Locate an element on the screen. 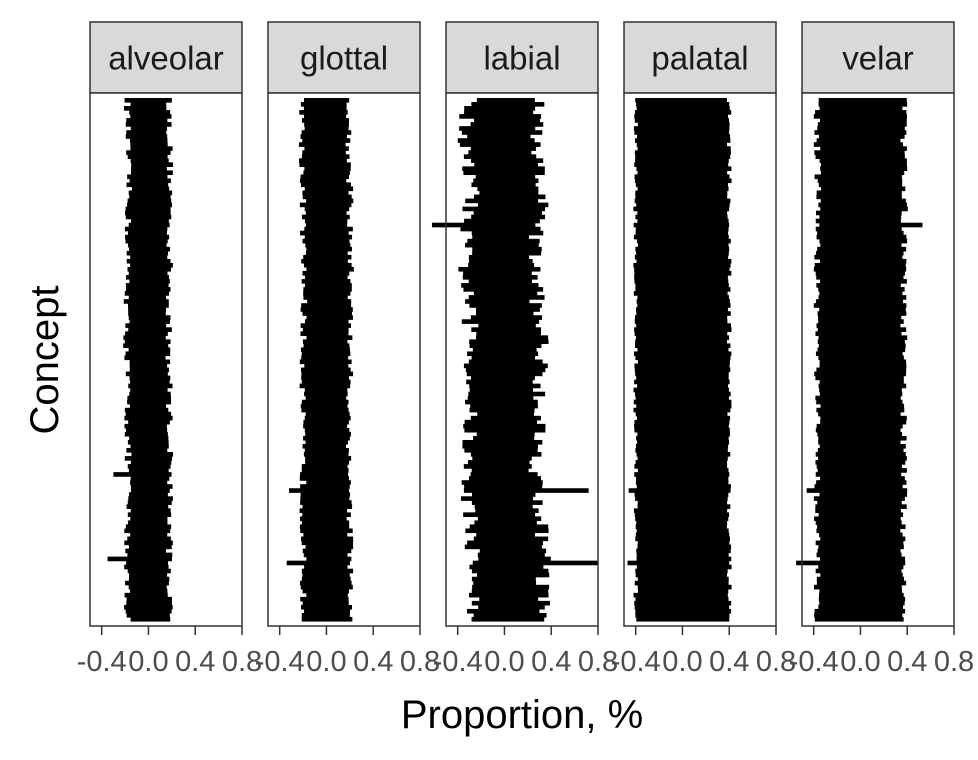 The width and height of the screenshot is (978, 760). facet-strip-label: alveolar is located at coordinates (166, 58).